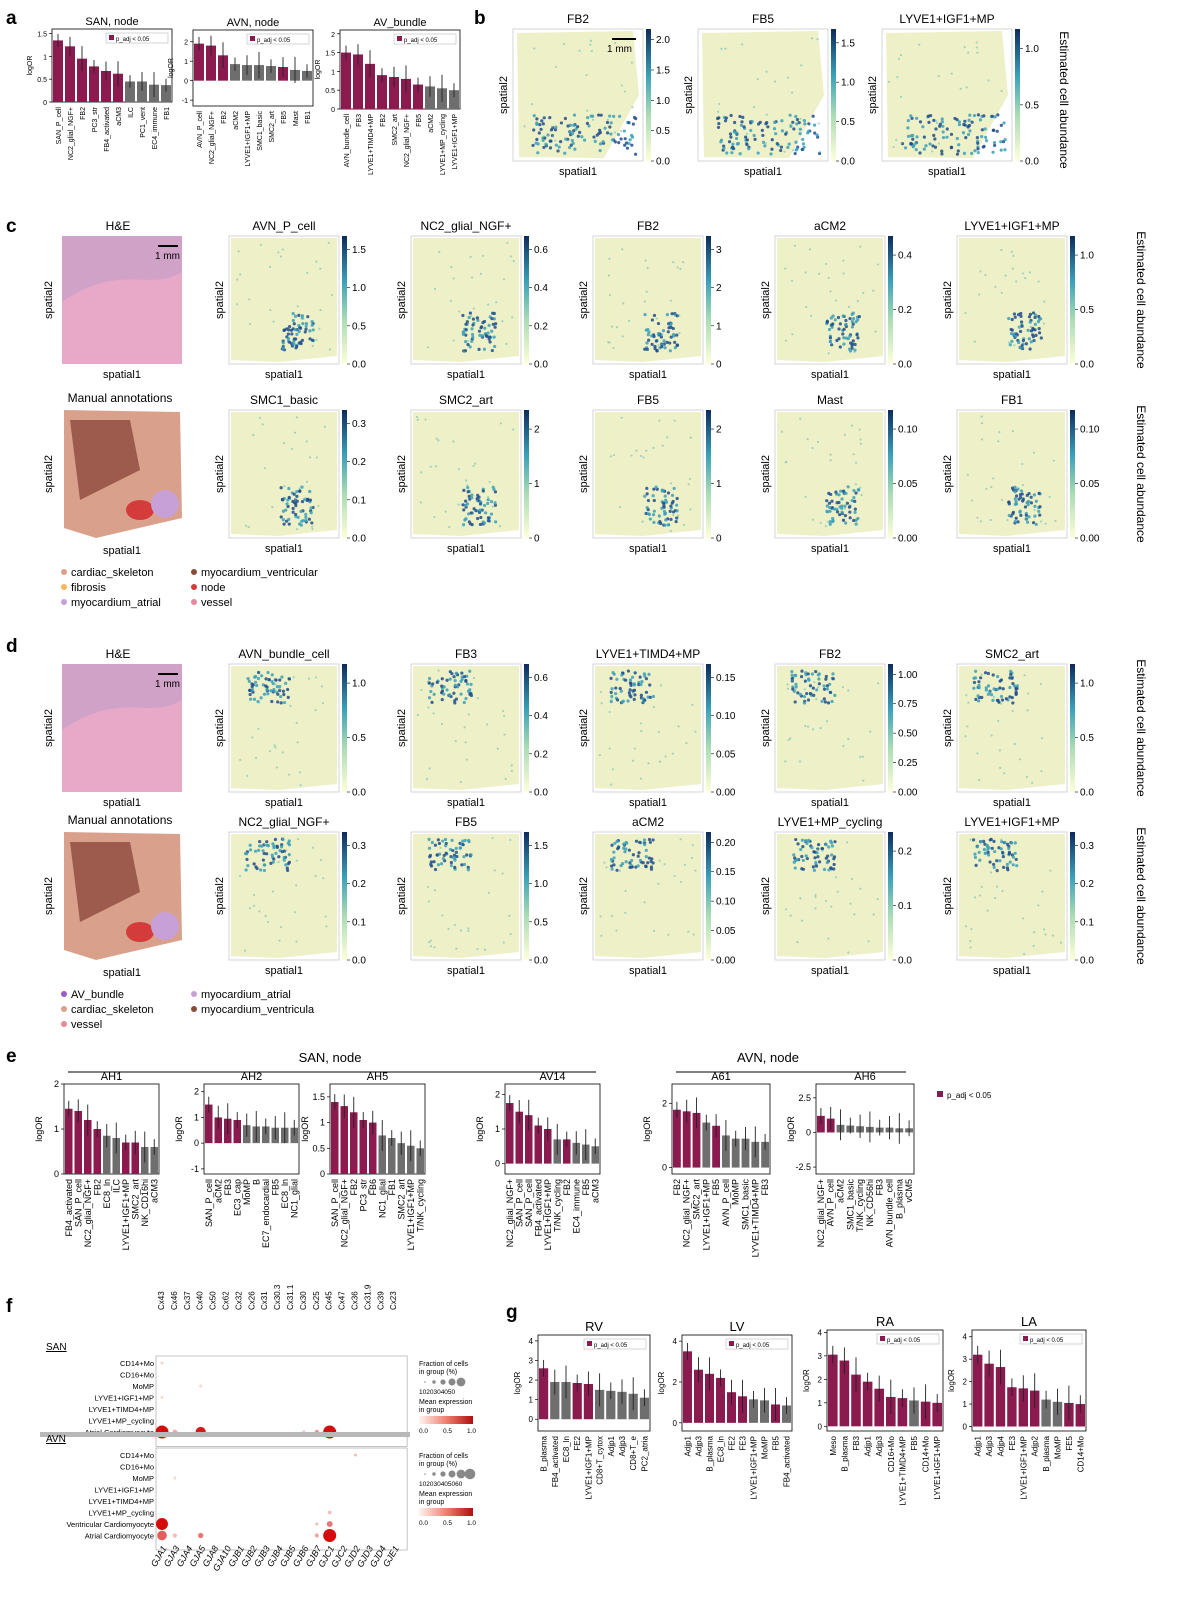 The width and height of the screenshot is (1187, 1612). I want to click on colorbar-tick-label: 0.2, so click(541, 326).